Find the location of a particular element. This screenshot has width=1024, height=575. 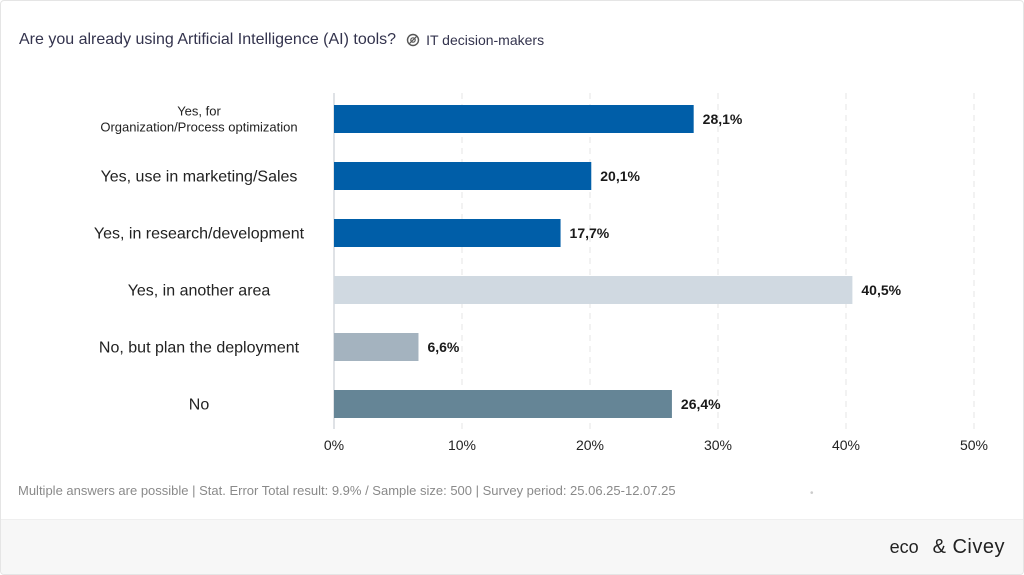

x-tick-label: 20% is located at coordinates (590, 445).